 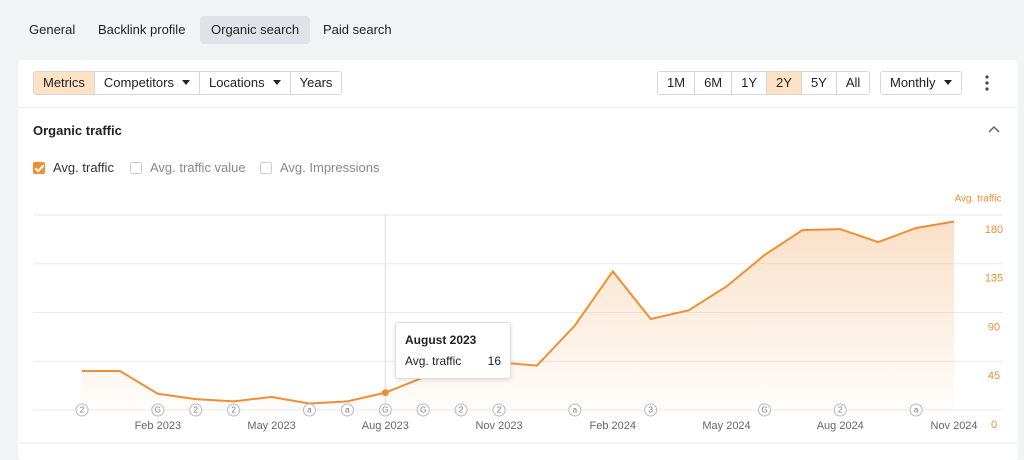 I want to click on tab: Organic search, so click(x=255, y=30).